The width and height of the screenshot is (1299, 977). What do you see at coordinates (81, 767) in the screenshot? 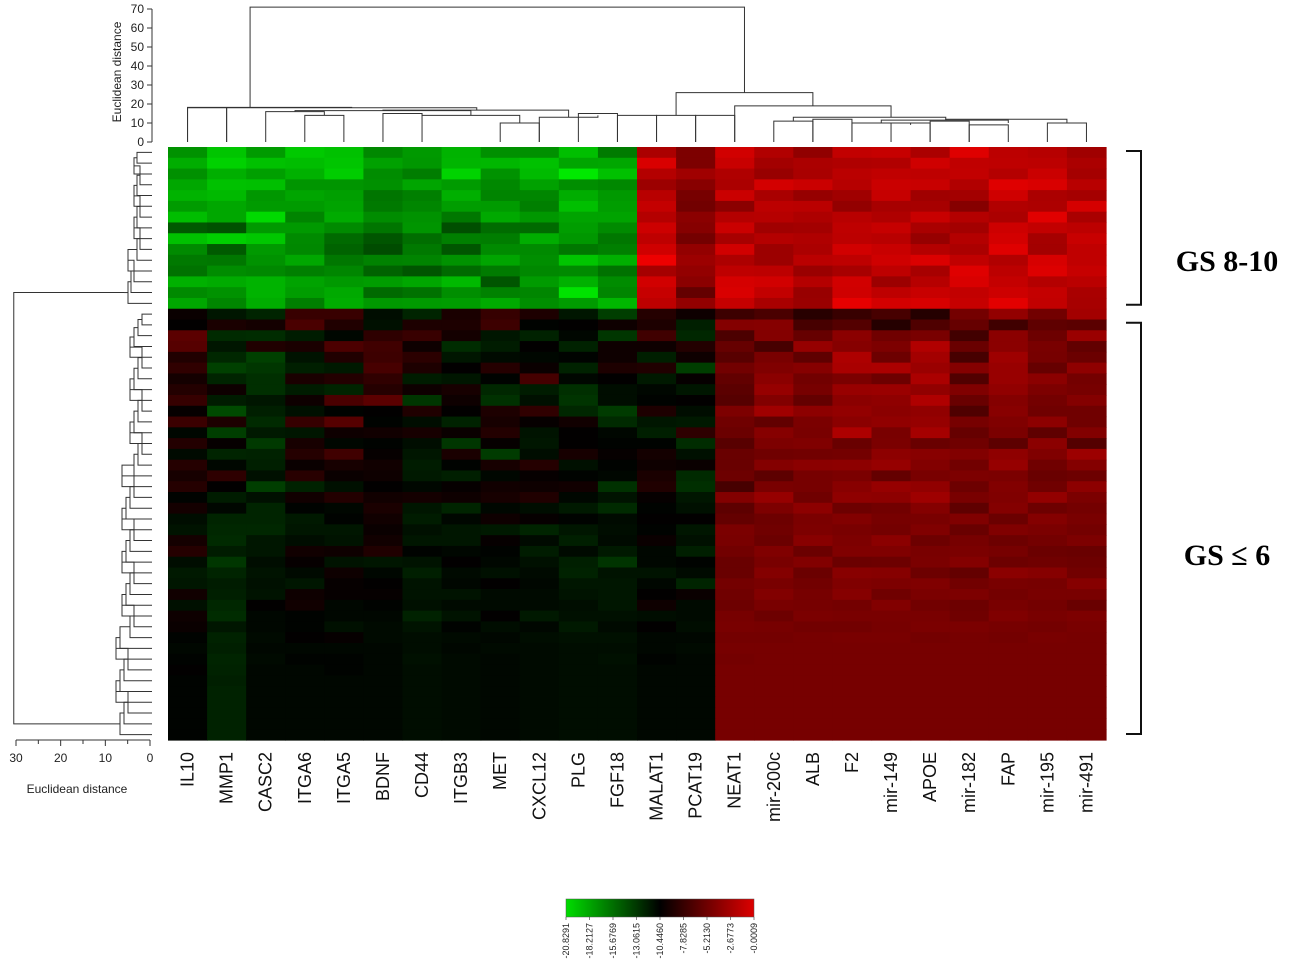
I see `left-distance-axis: Euclidean distance 30 20 10 0` at bounding box center [81, 767].